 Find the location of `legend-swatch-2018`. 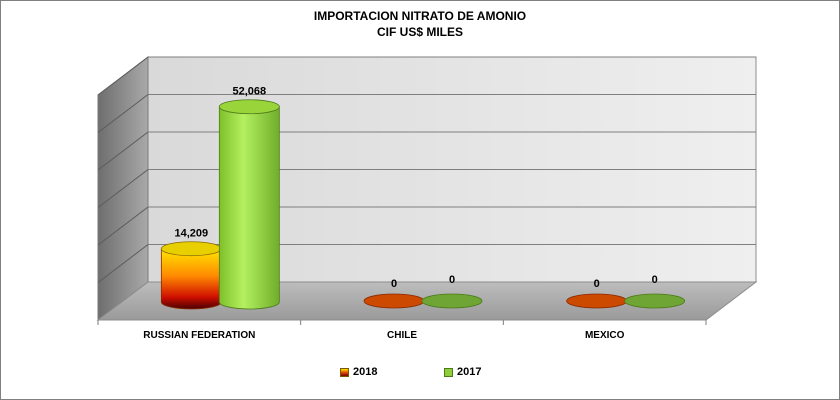

legend-swatch-2018 is located at coordinates (344, 372).